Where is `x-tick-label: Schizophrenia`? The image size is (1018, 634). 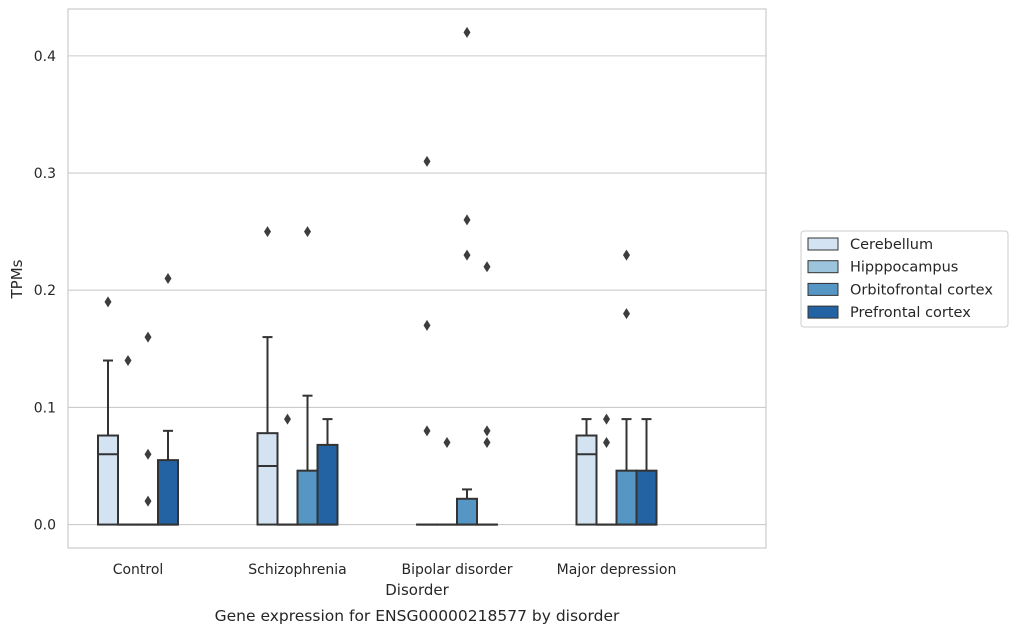 x-tick-label: Schizophrenia is located at coordinates (297, 570).